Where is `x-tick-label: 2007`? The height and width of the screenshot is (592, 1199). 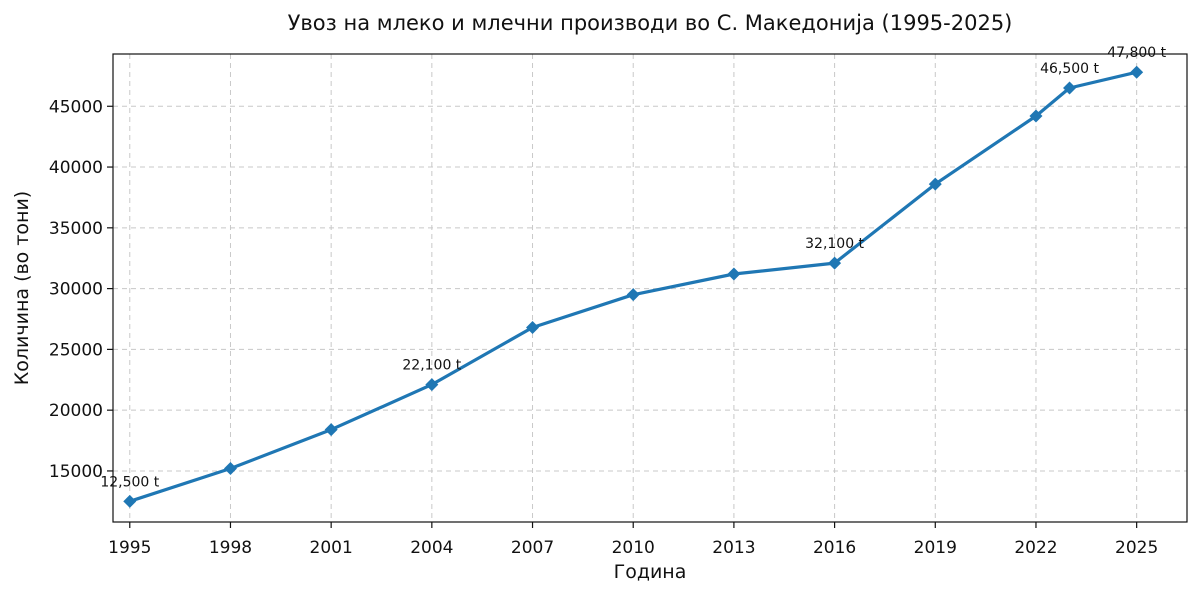
x-tick-label: 2007 is located at coordinates (532, 548).